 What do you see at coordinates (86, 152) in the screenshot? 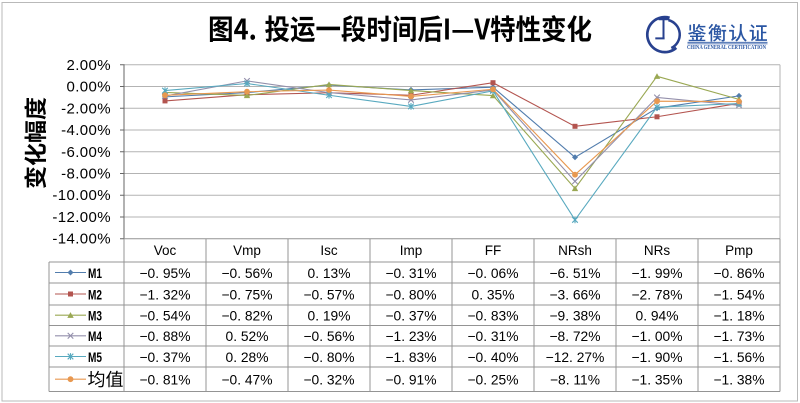
I see `svg-text: -6.00%` at bounding box center [86, 152].